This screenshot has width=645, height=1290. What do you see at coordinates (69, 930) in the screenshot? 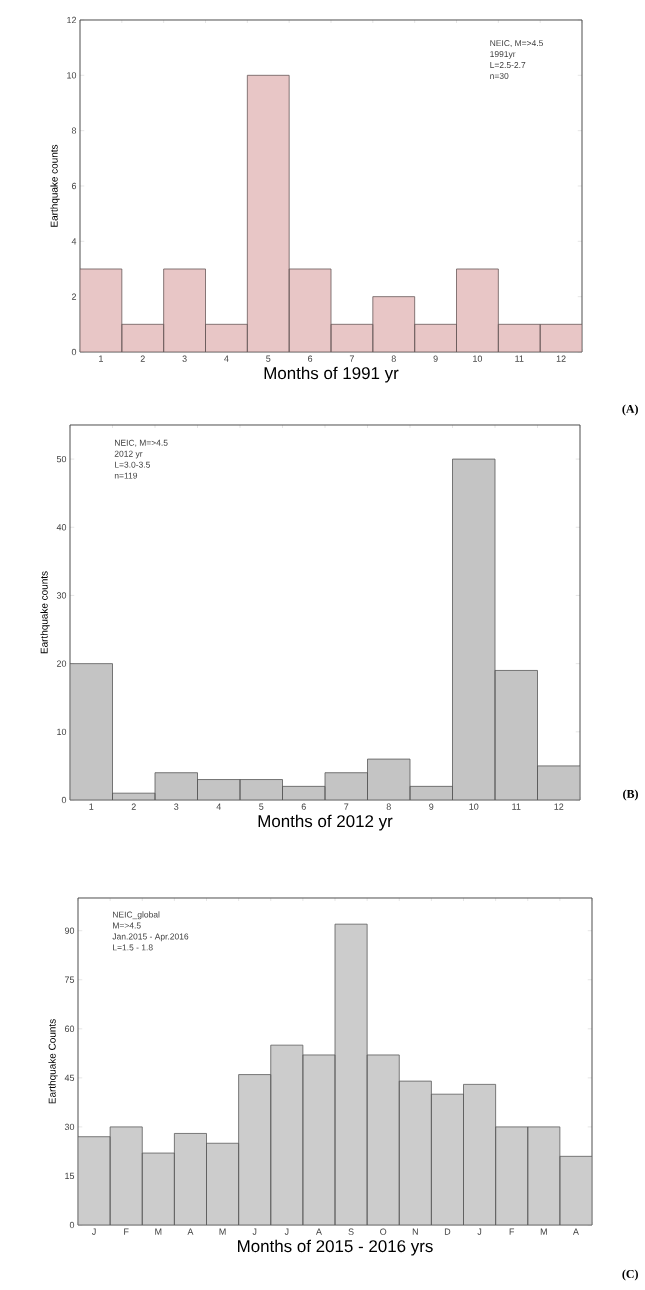
I see `y-tick-label: 90` at bounding box center [69, 930].